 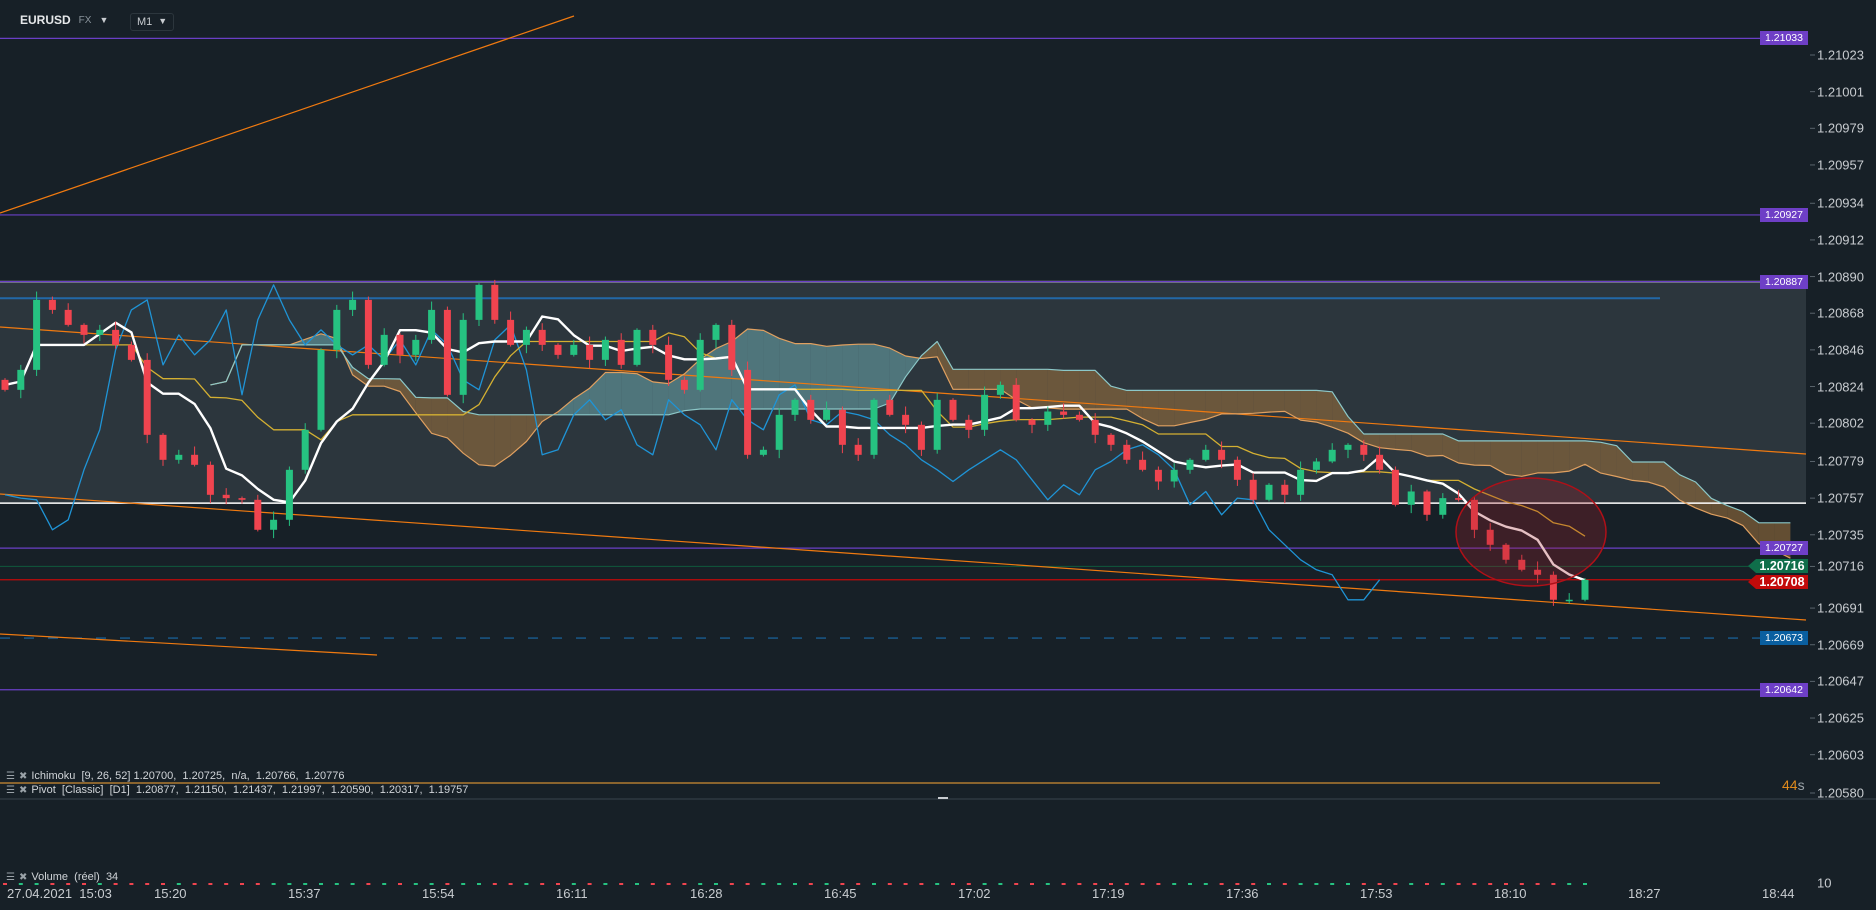 I want to click on symbol-name: EURUSD, so click(x=45, y=20).